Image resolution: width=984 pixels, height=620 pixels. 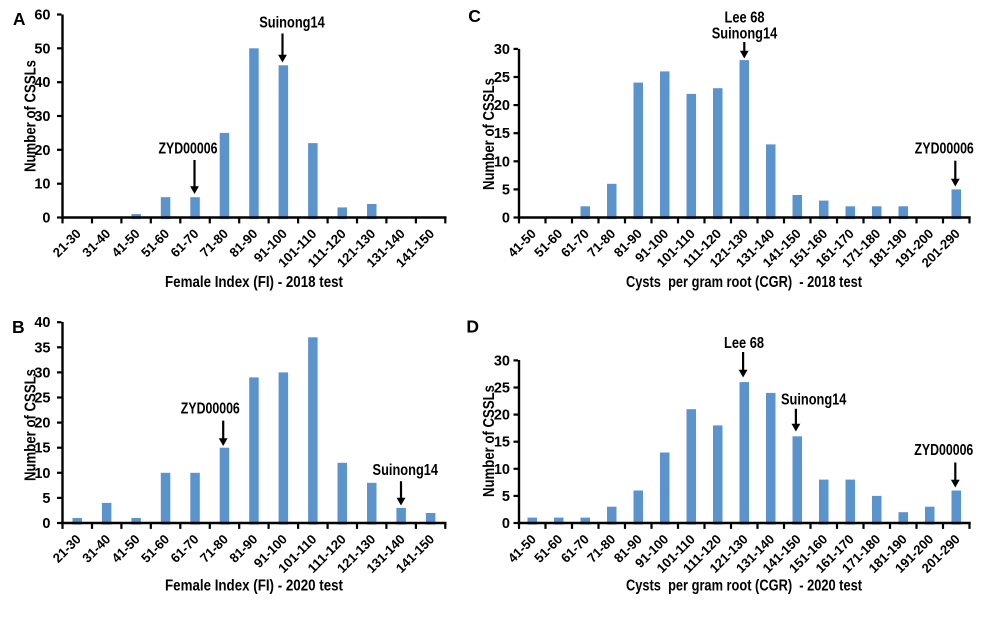 What do you see at coordinates (744, 586) in the screenshot?
I see `svg-text:Cysts per gram root (CGR) -: Cysts per gram root (CGR) - 2020 test` at bounding box center [744, 586].